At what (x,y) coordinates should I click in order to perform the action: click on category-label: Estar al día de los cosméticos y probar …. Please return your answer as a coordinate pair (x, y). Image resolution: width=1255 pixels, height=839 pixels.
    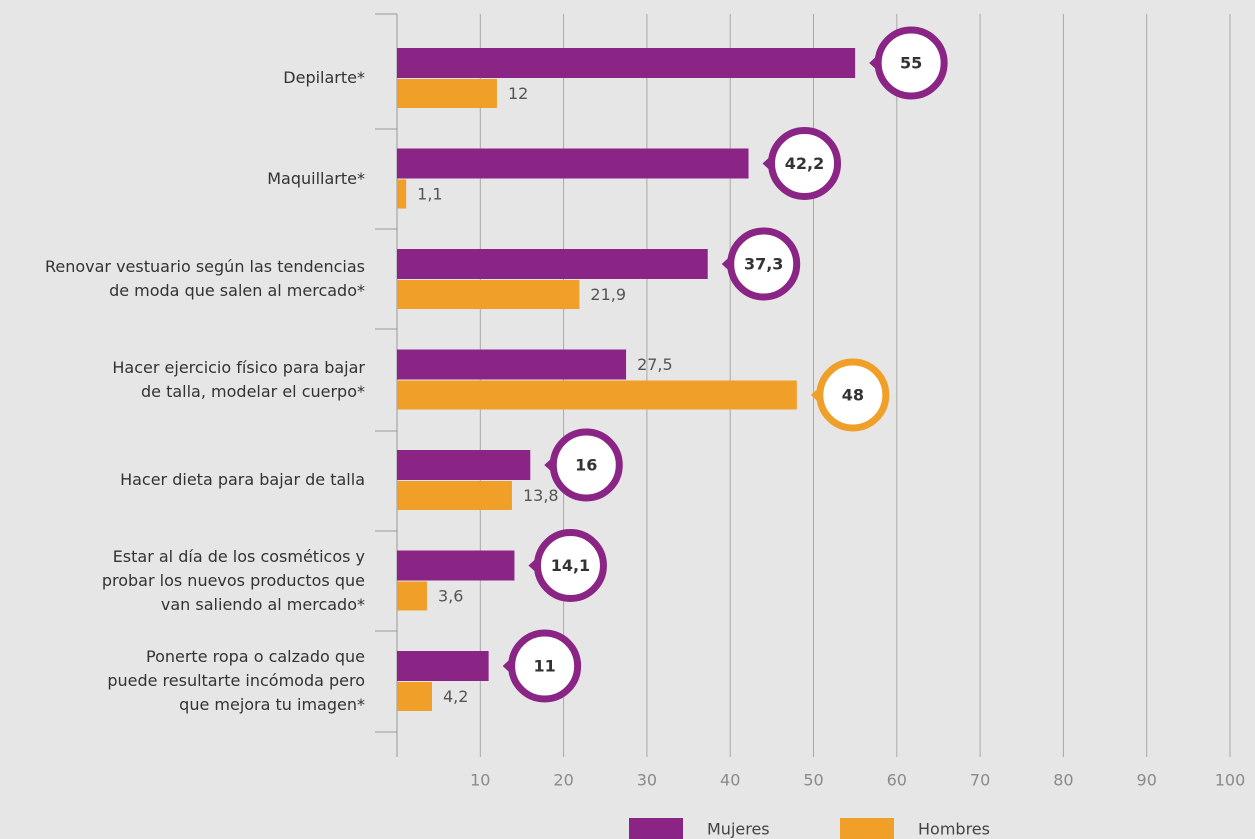
    Looking at the image, I should click on (233, 580).